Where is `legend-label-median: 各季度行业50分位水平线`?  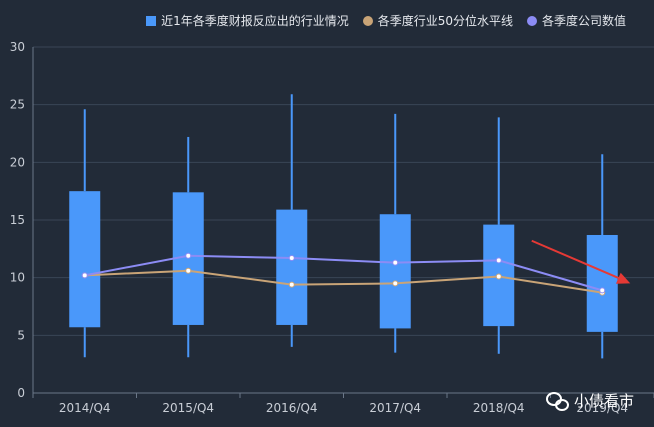
legend-label-median: 各季度行业50分位水平线 is located at coordinates (445, 21).